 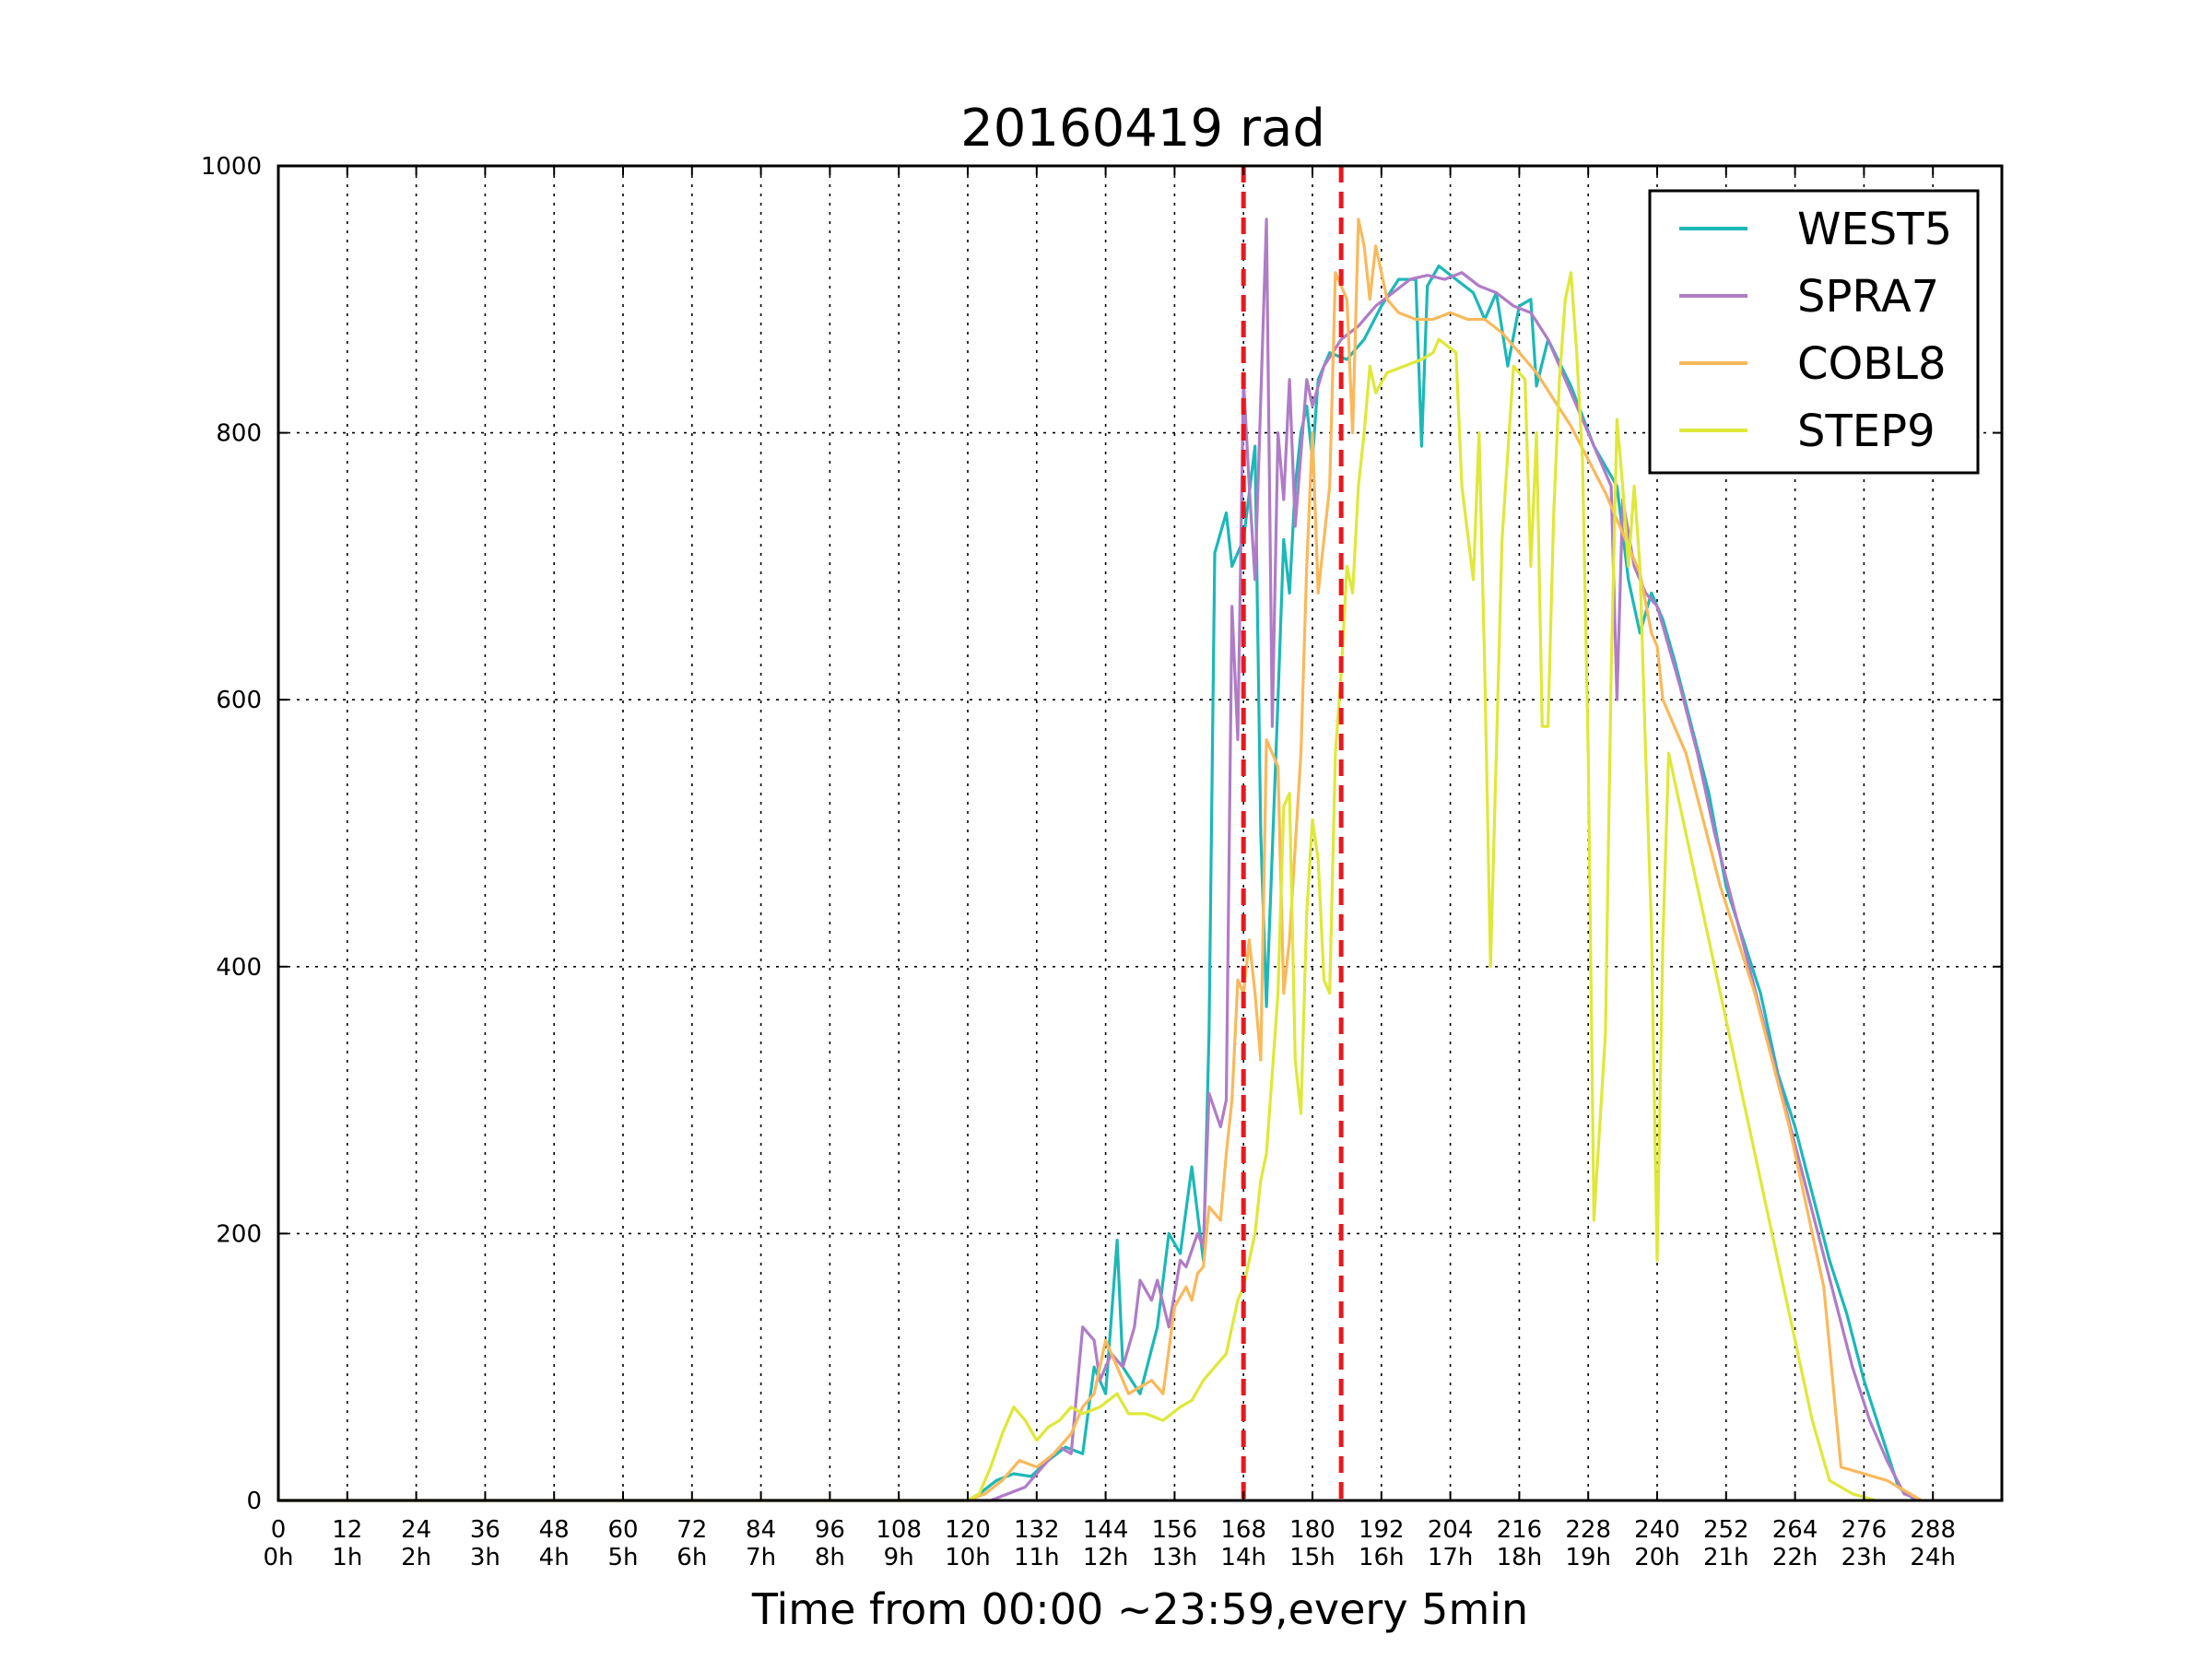 What do you see at coordinates (347, 1557) in the screenshot?
I see `x-tick-label-hour: 1h` at bounding box center [347, 1557].